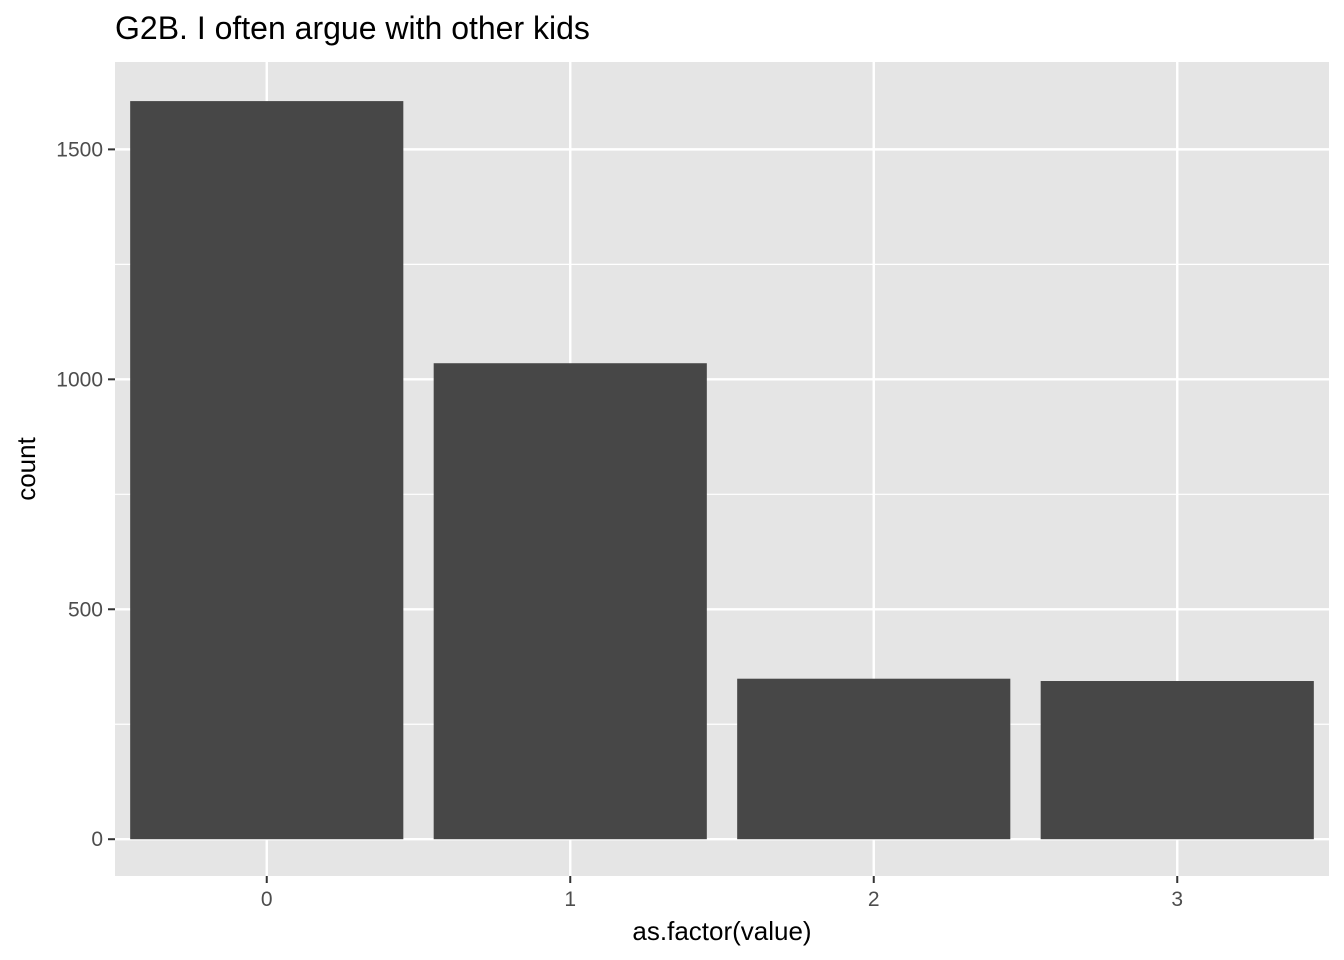 The image size is (1344, 960). I want to click on x-tick-label: 0, so click(267, 899).